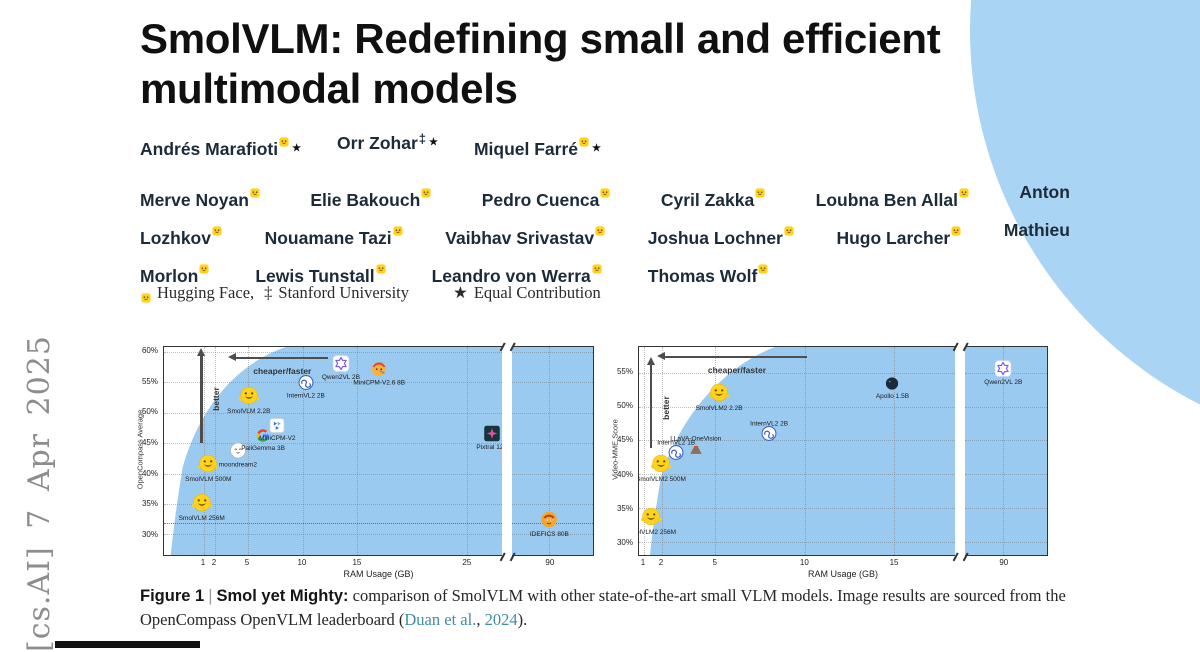 Image resolution: width=1200 pixels, height=652 pixels. Describe the element at coordinates (370, 196) in the screenshot. I see `author-name: Elie Bakouch` at that location.